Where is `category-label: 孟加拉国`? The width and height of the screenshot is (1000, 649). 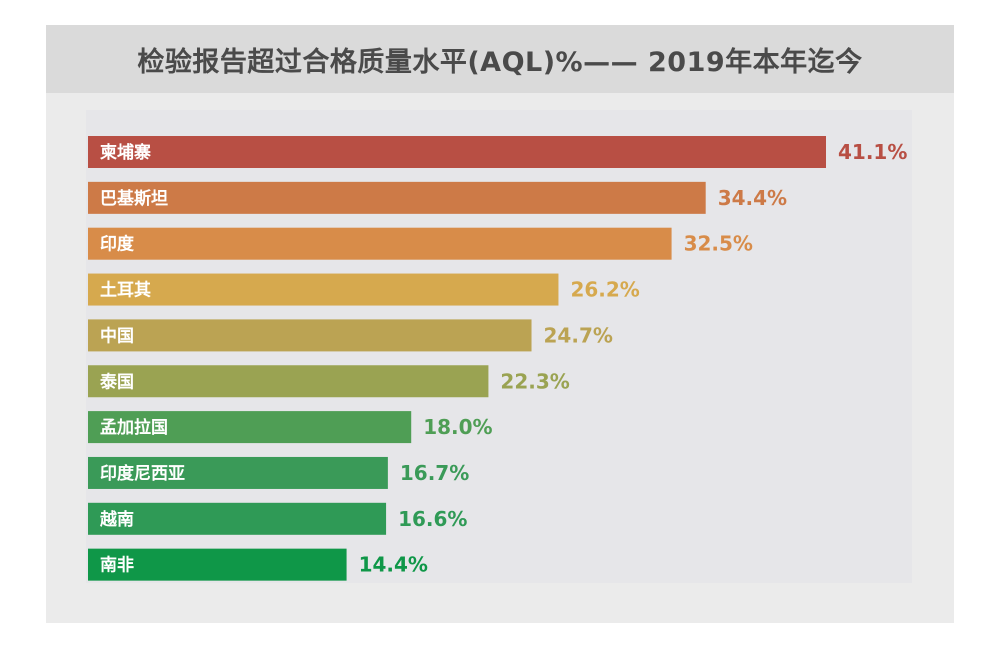
category-label: 孟加拉国 is located at coordinates (134, 427).